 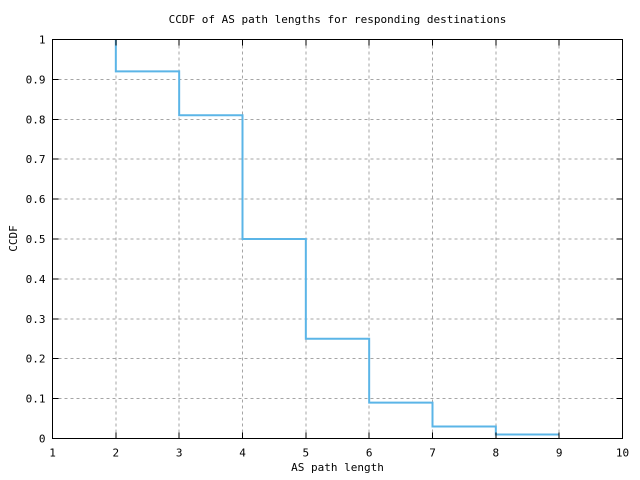 I want to click on x-tick-label: 4, so click(x=242, y=453).